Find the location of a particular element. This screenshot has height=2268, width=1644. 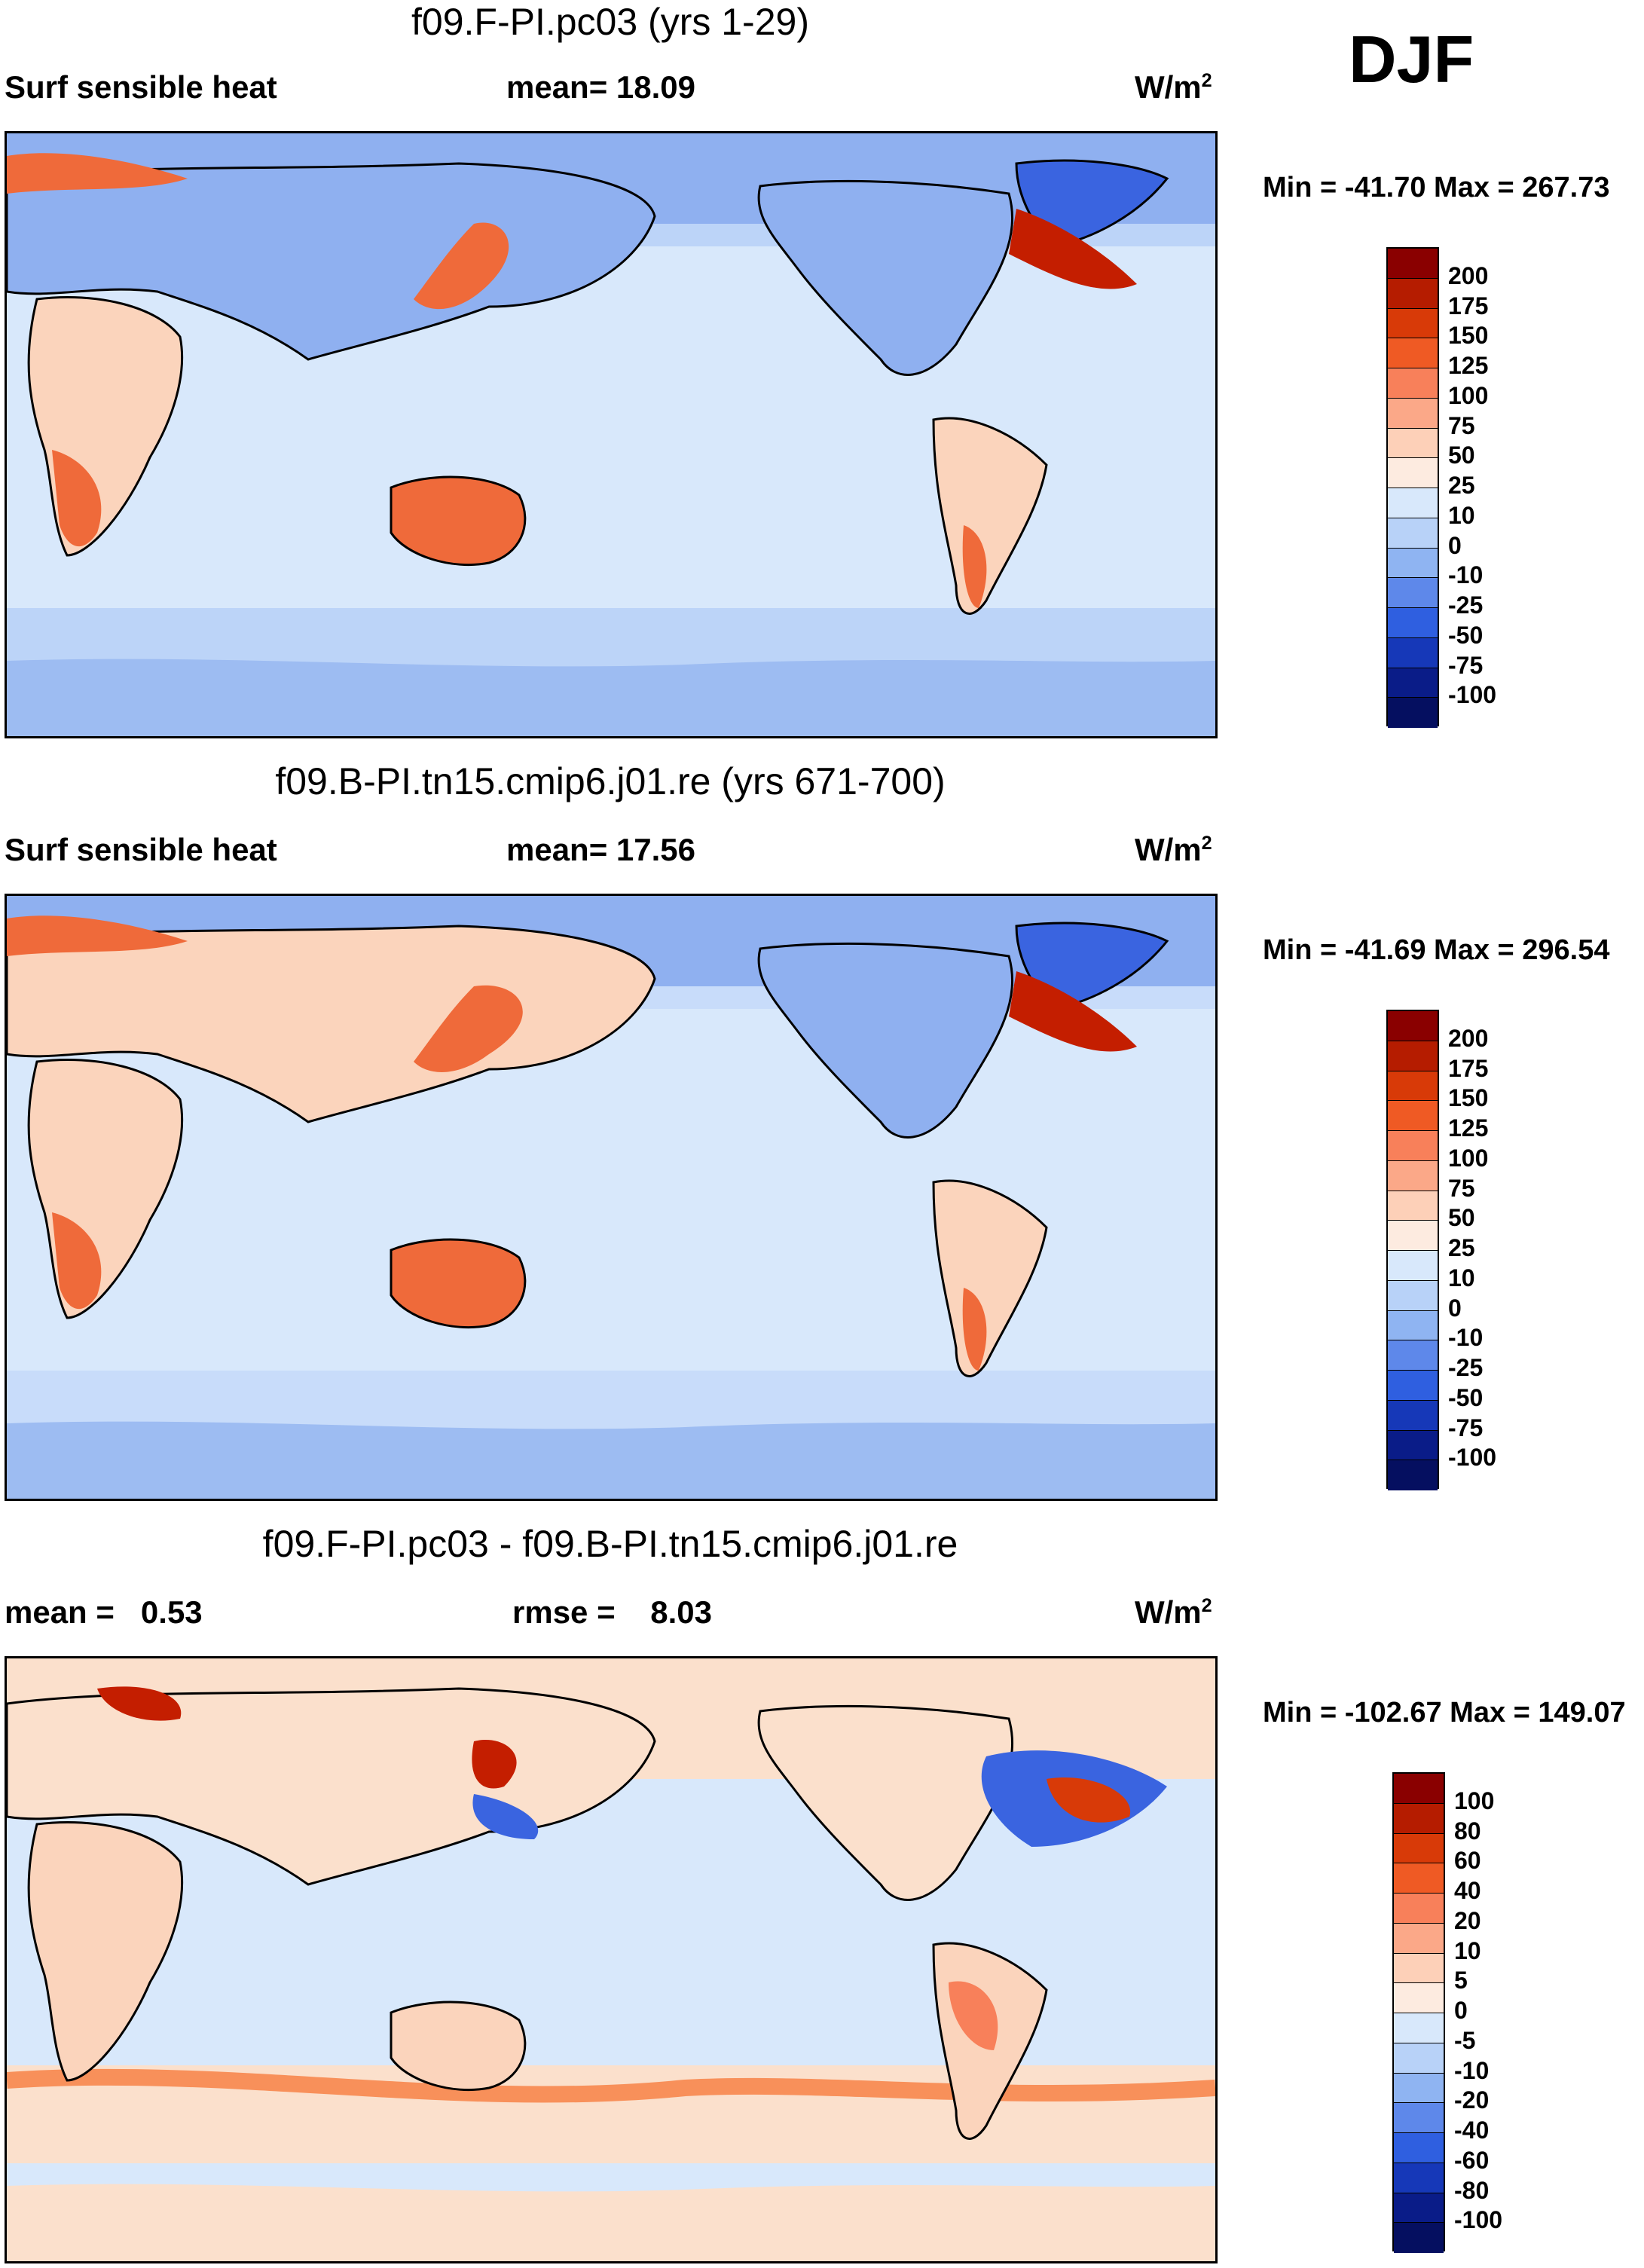

colorbar-level-label: -40 is located at coordinates (1472, 2130).